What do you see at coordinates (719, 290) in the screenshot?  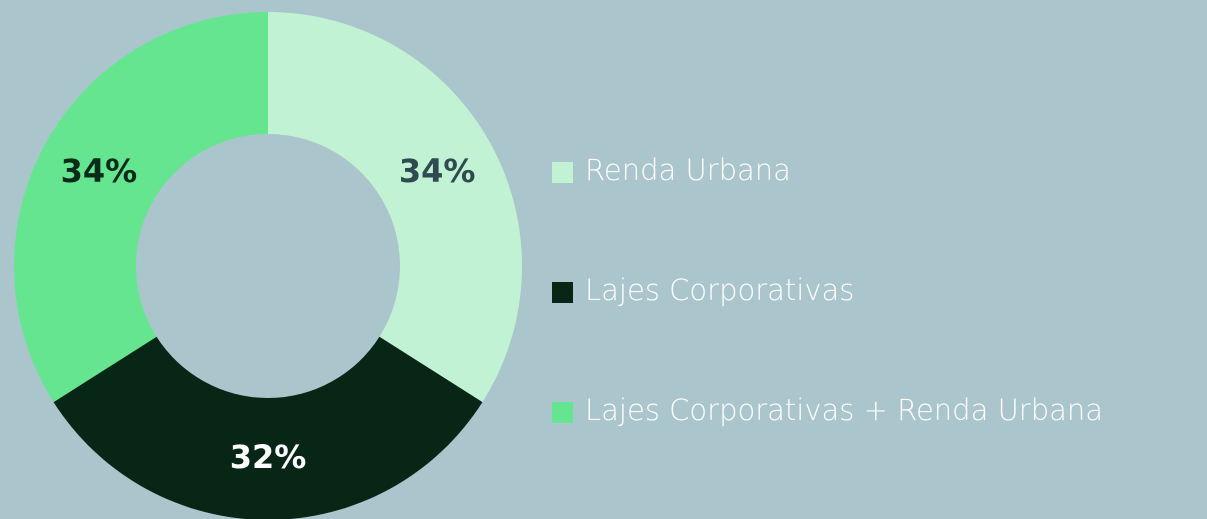 I see `legend-label: Lajes Corporativas` at bounding box center [719, 290].